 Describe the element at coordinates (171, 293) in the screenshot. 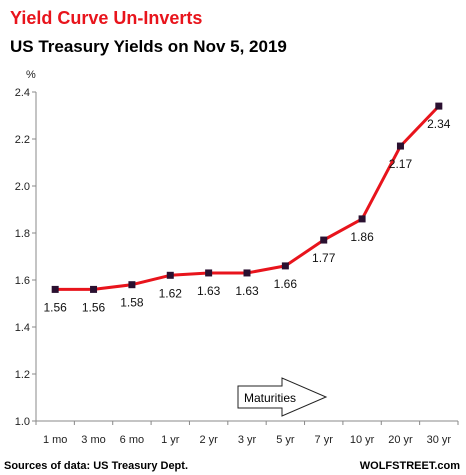

I see `data-label: 1.62` at that location.